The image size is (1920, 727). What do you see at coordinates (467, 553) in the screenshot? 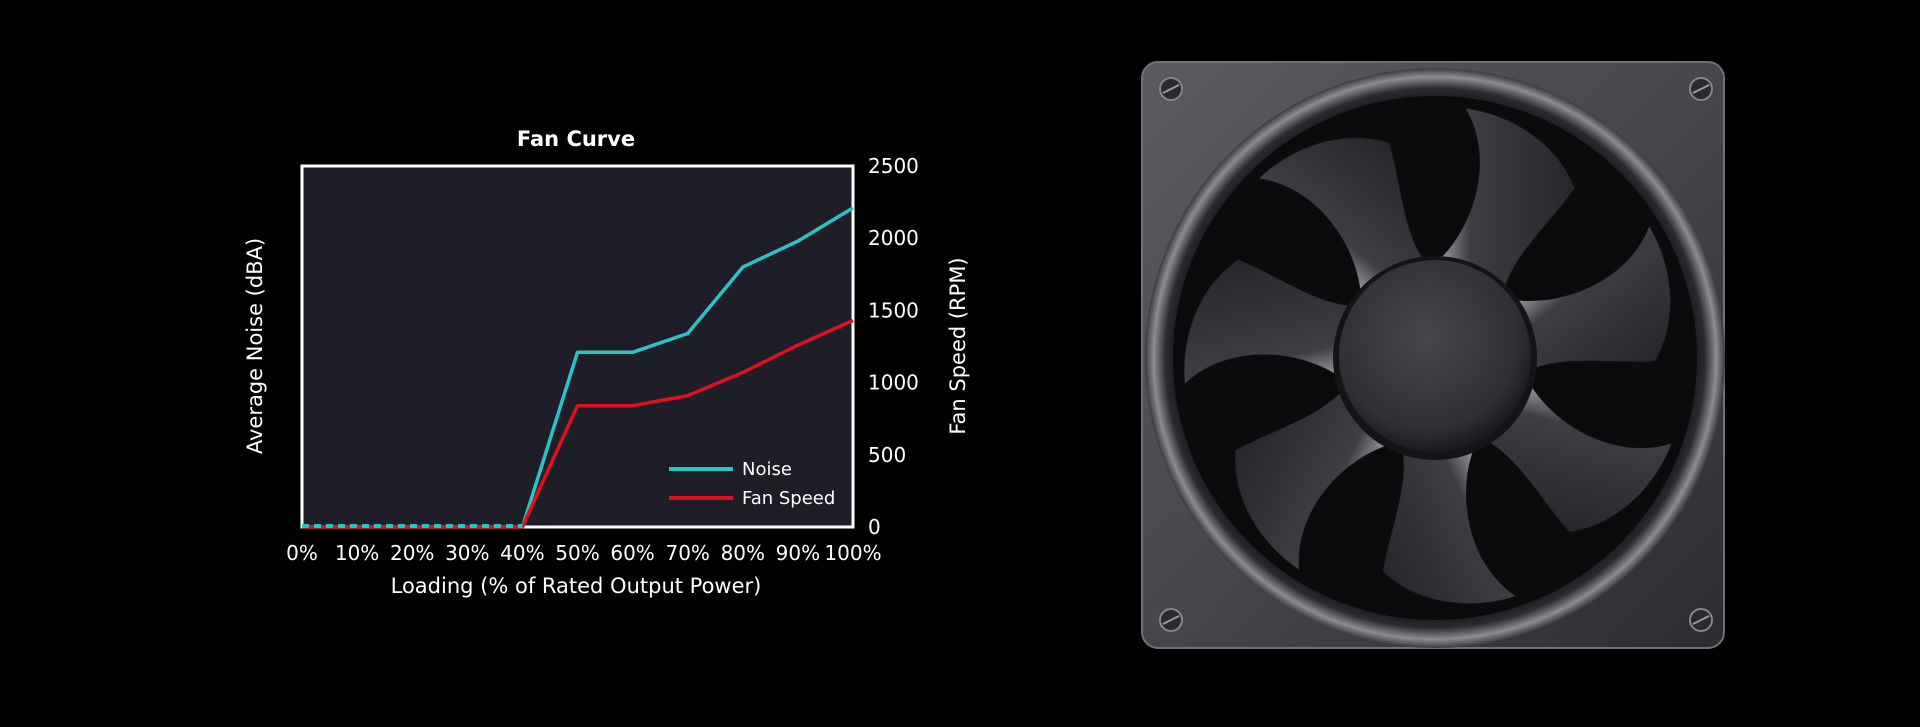
I see `x-tick-label: 30%` at bounding box center [467, 553].